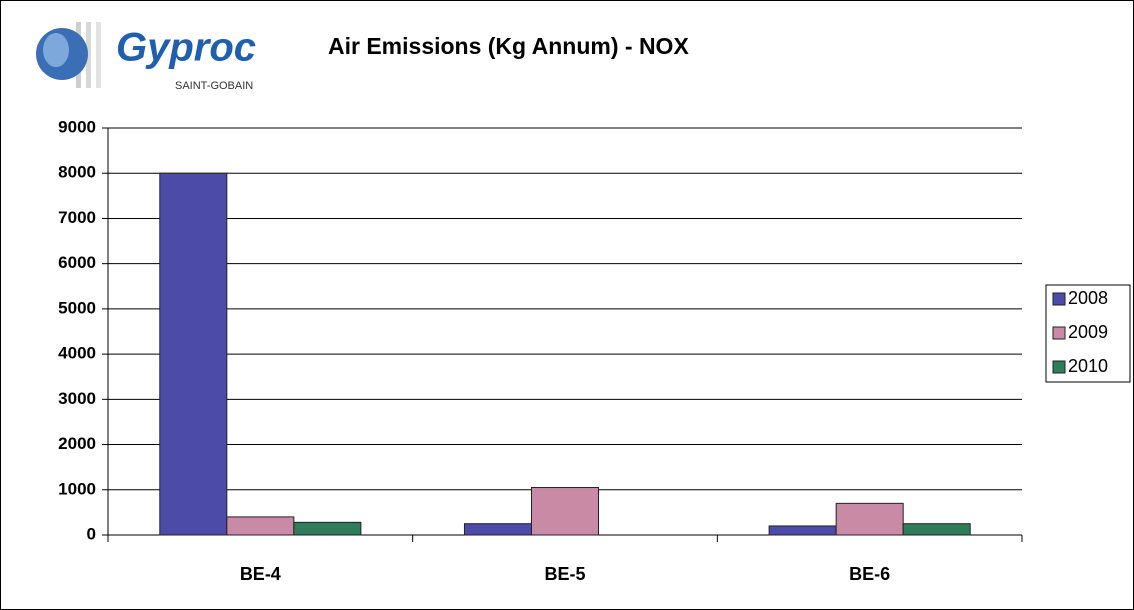 This screenshot has width=1134, height=610. Describe the element at coordinates (77, 217) in the screenshot. I see `y-tick-label: 7000` at that location.